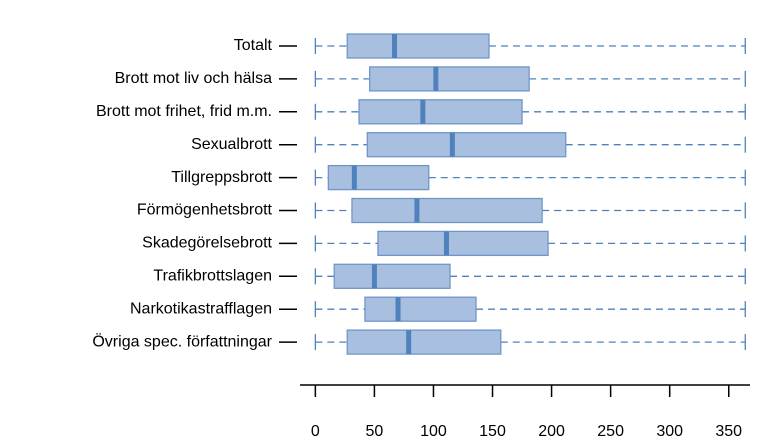  What do you see at coordinates (253, 45) in the screenshot?
I see `y-tick-label: Totalt` at bounding box center [253, 45].